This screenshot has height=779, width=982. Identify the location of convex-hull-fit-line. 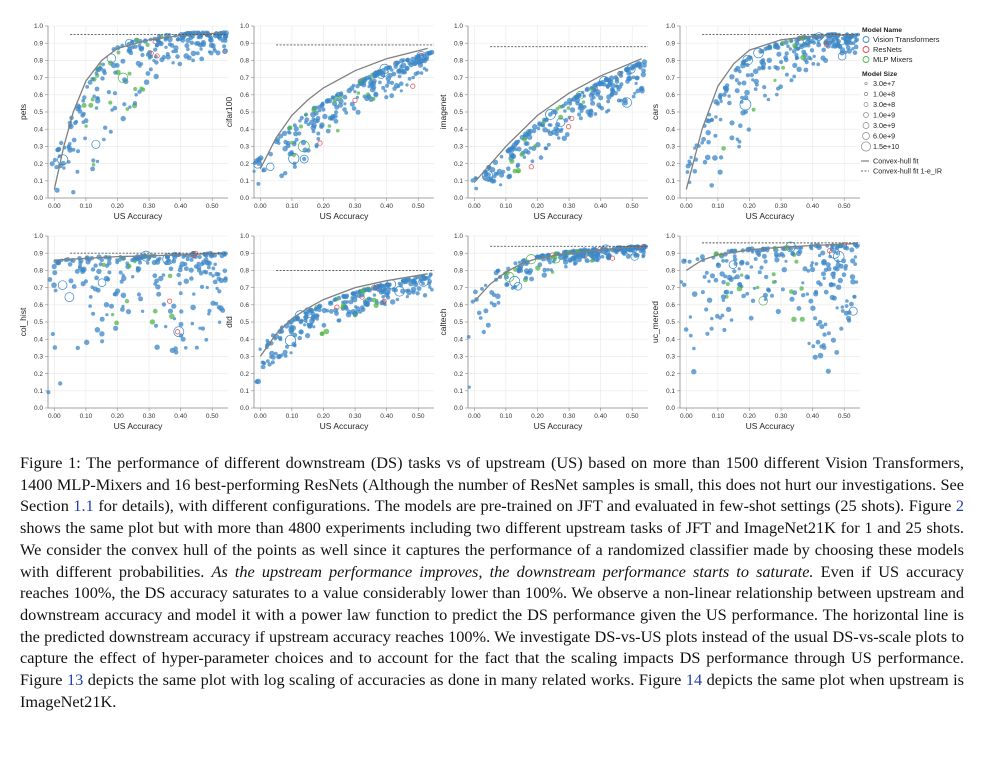
(343, 315).